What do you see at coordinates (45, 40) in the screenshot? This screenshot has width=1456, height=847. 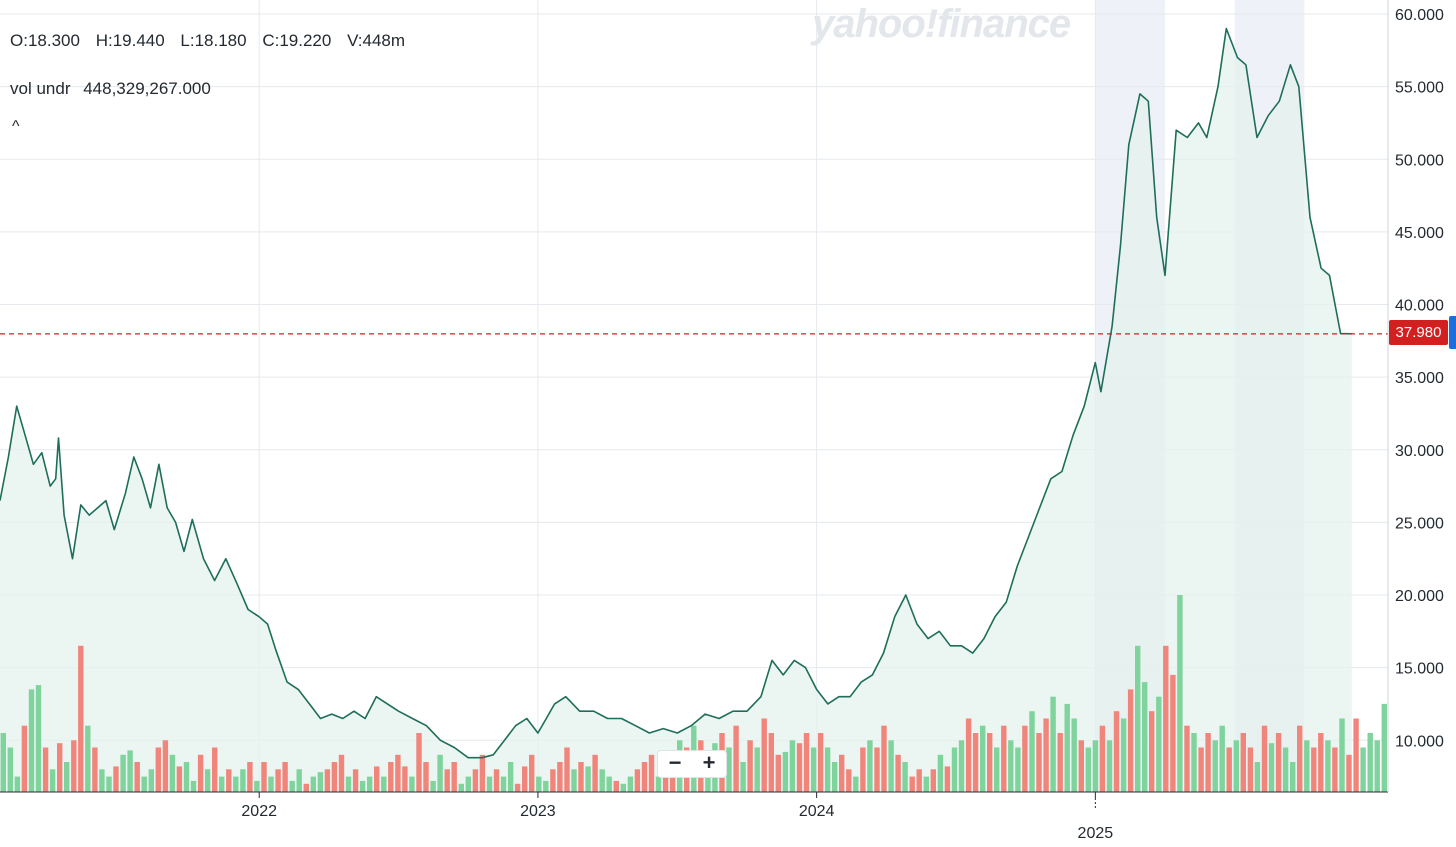 I see `open-value: O:18.300` at bounding box center [45, 40].